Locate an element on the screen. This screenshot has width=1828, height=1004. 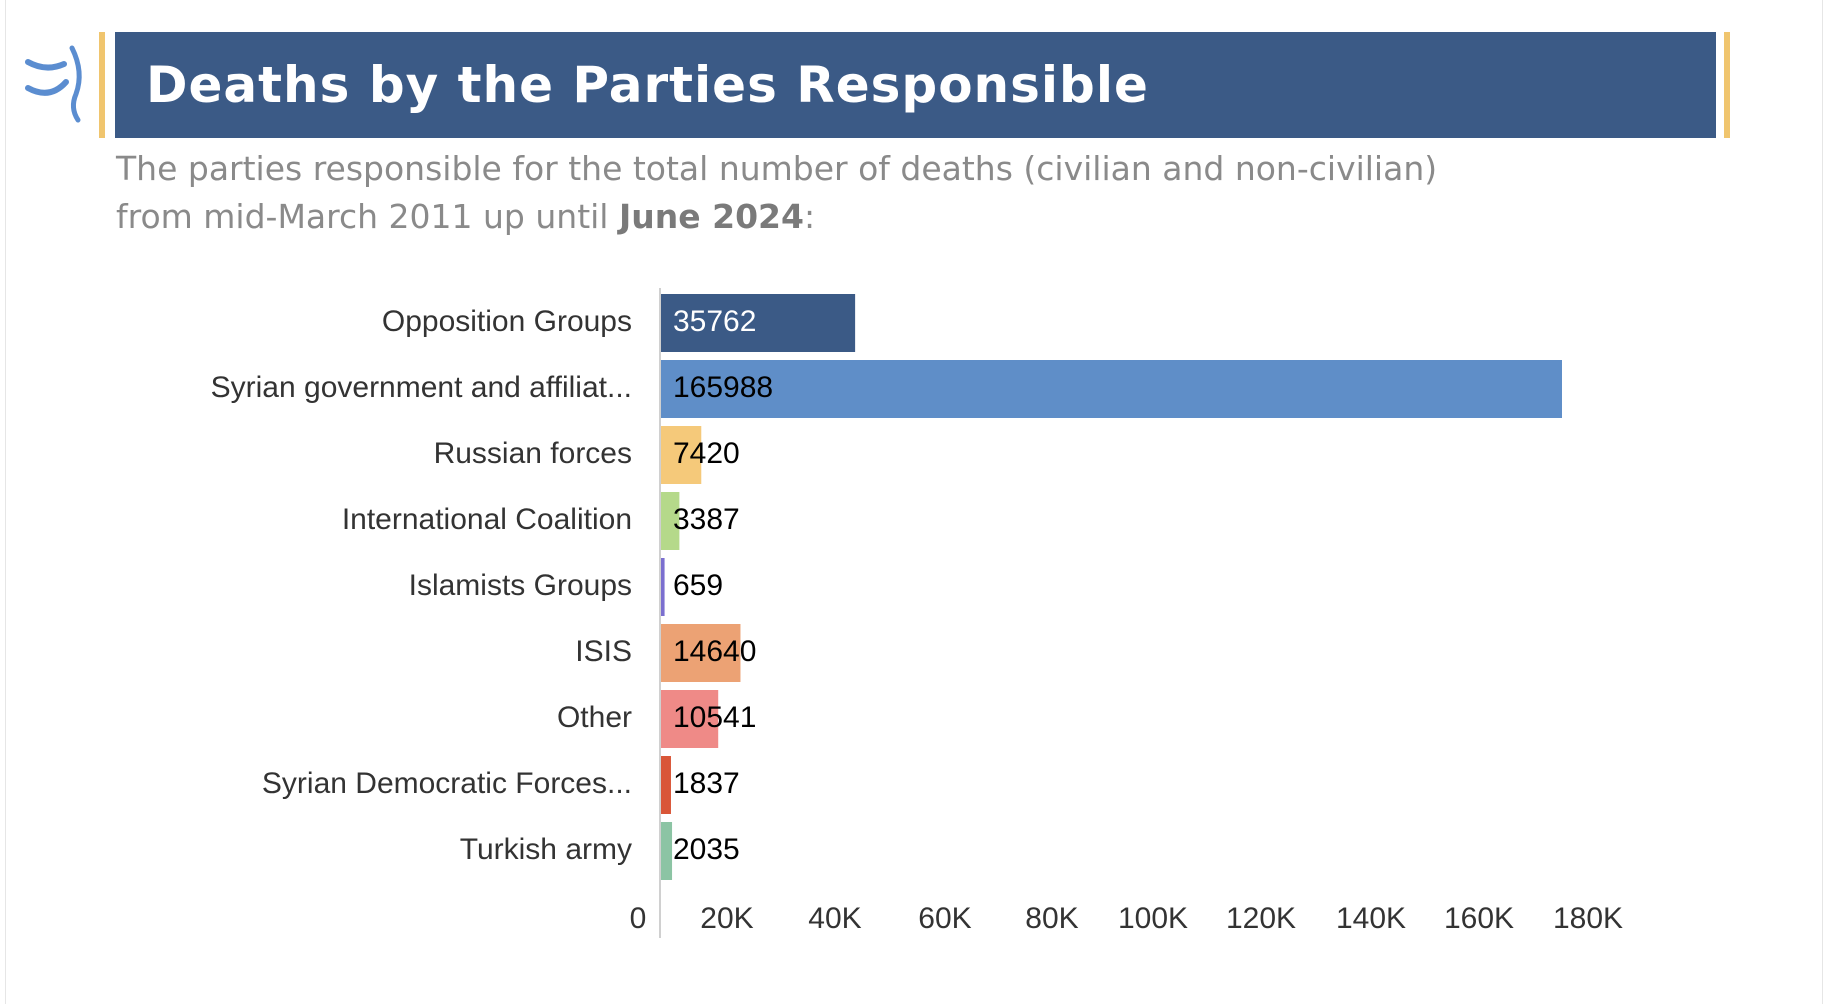
bar-other is located at coordinates (690, 719).